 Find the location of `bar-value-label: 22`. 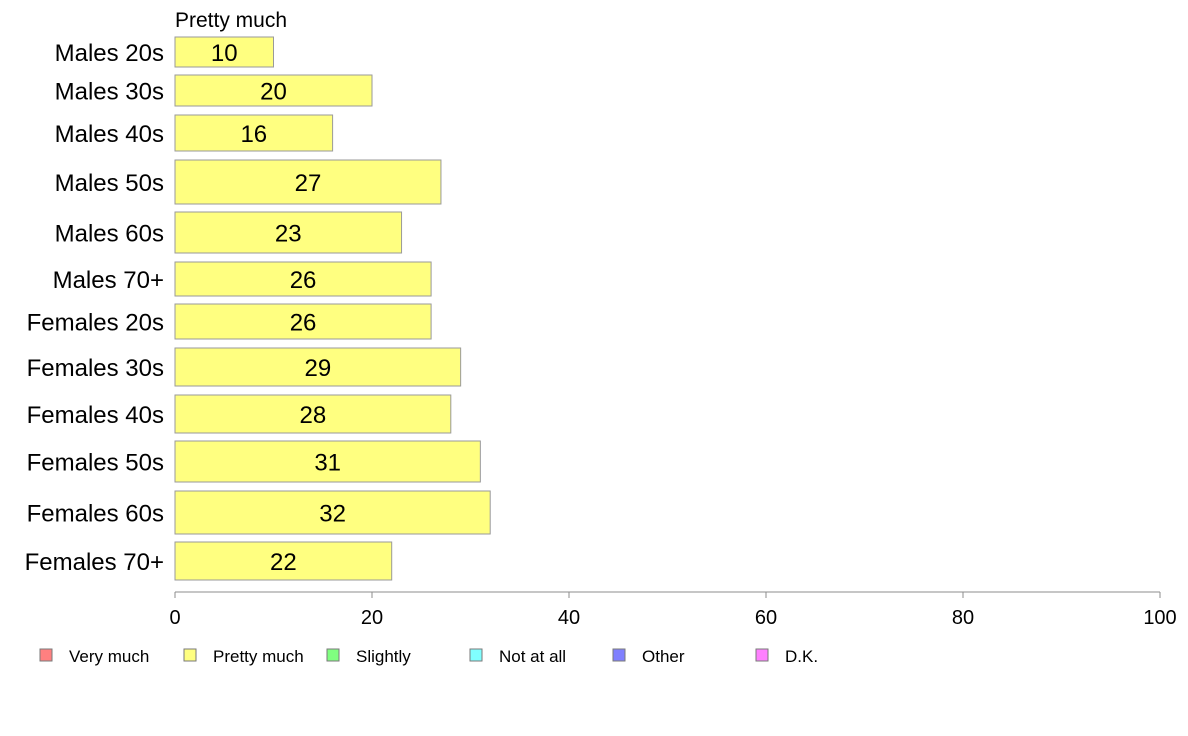

bar-value-label: 22 is located at coordinates (283, 562).